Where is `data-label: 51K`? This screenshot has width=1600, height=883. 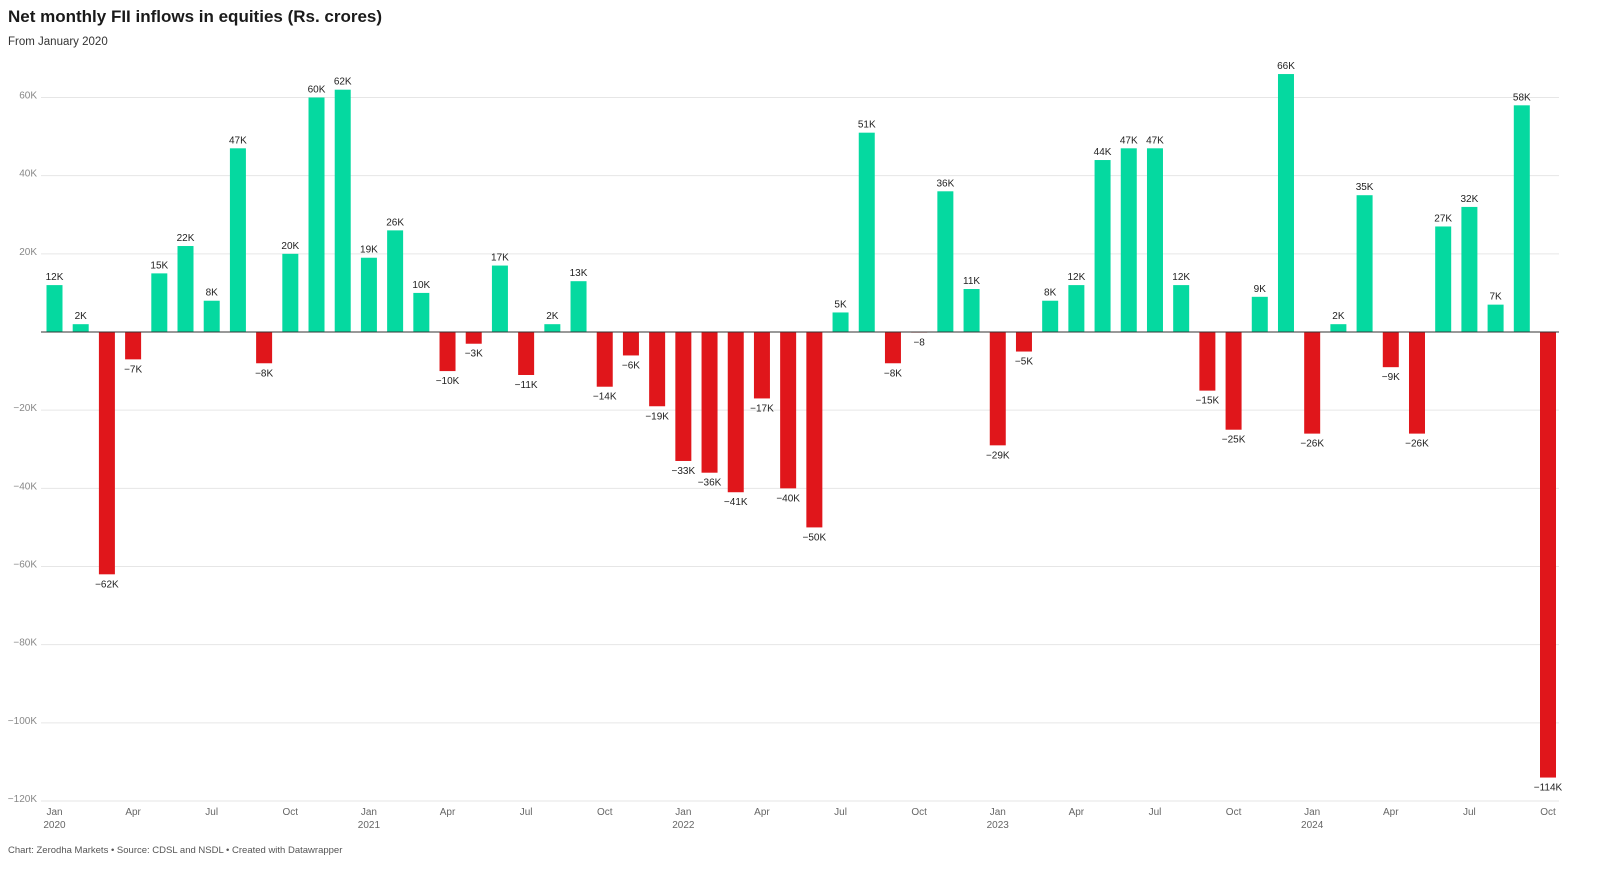
data-label: 51K is located at coordinates (867, 125).